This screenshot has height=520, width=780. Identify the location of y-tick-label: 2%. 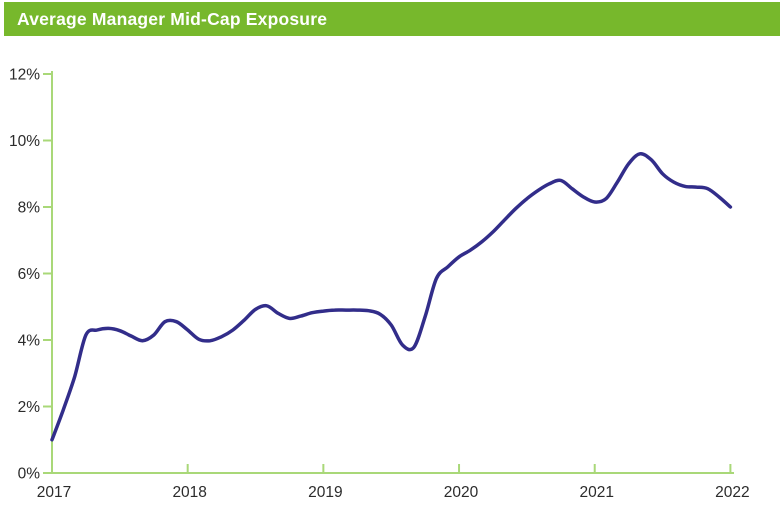
(29, 407).